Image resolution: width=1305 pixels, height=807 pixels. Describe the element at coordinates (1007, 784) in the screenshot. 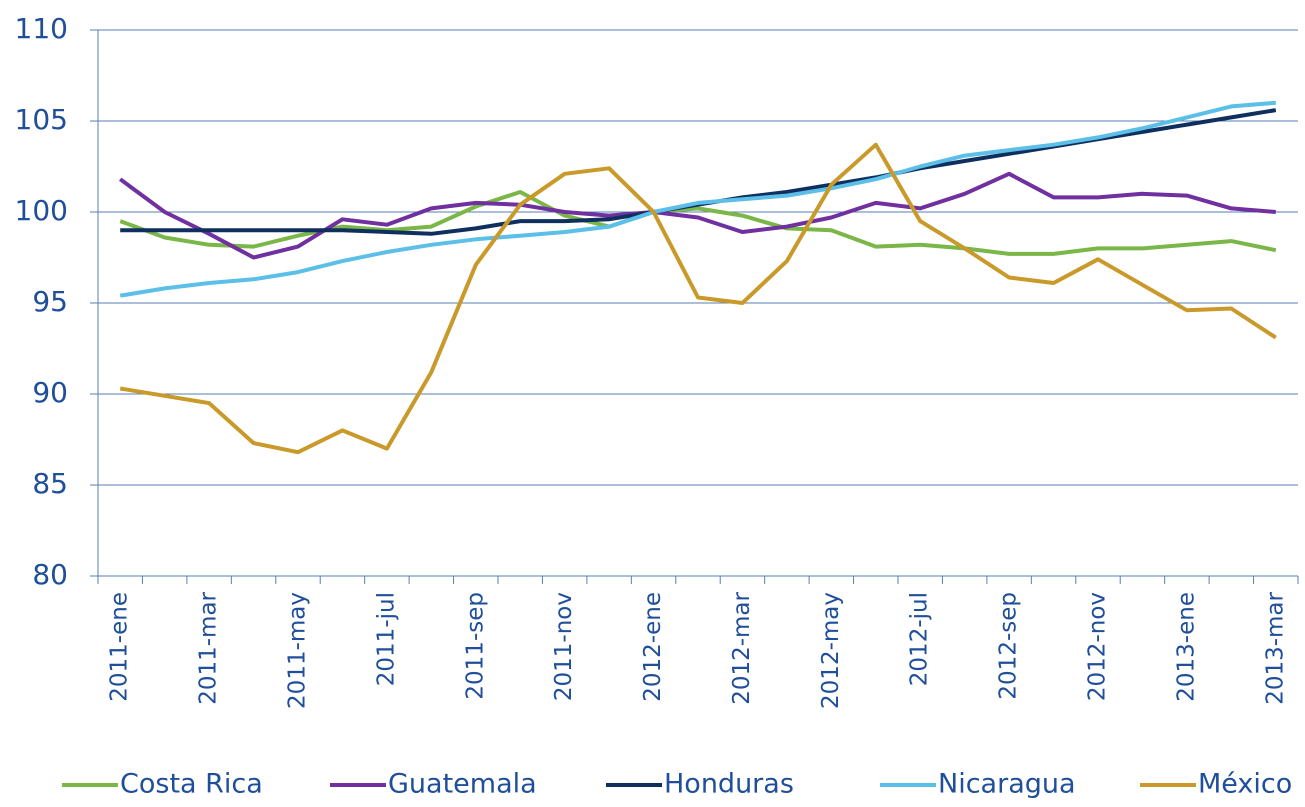

I see `legend-label: Nicaragua` at that location.